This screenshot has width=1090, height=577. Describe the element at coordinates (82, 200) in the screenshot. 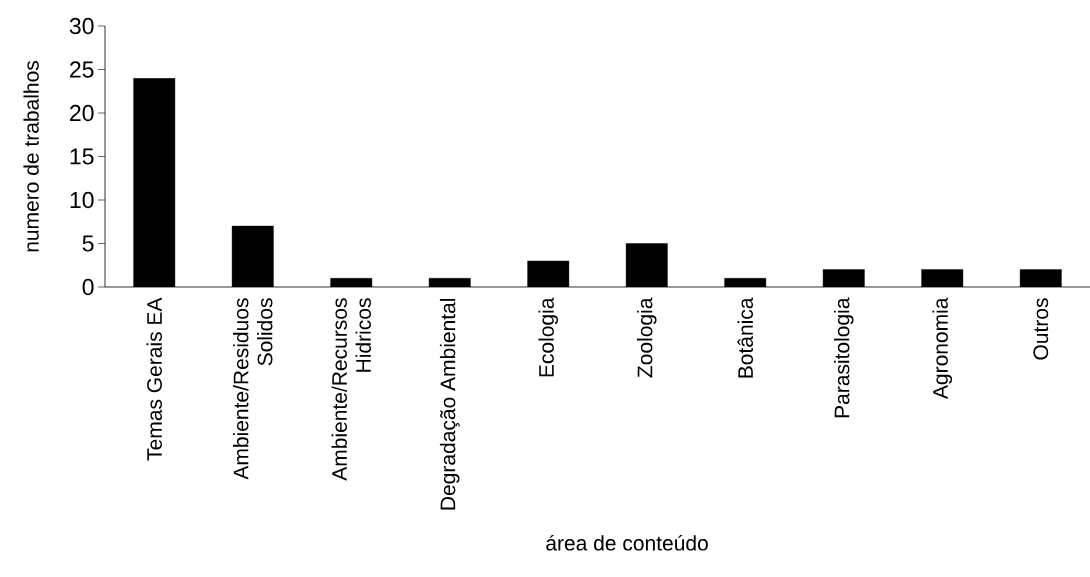

I see `y-tick-label: 10` at that location.